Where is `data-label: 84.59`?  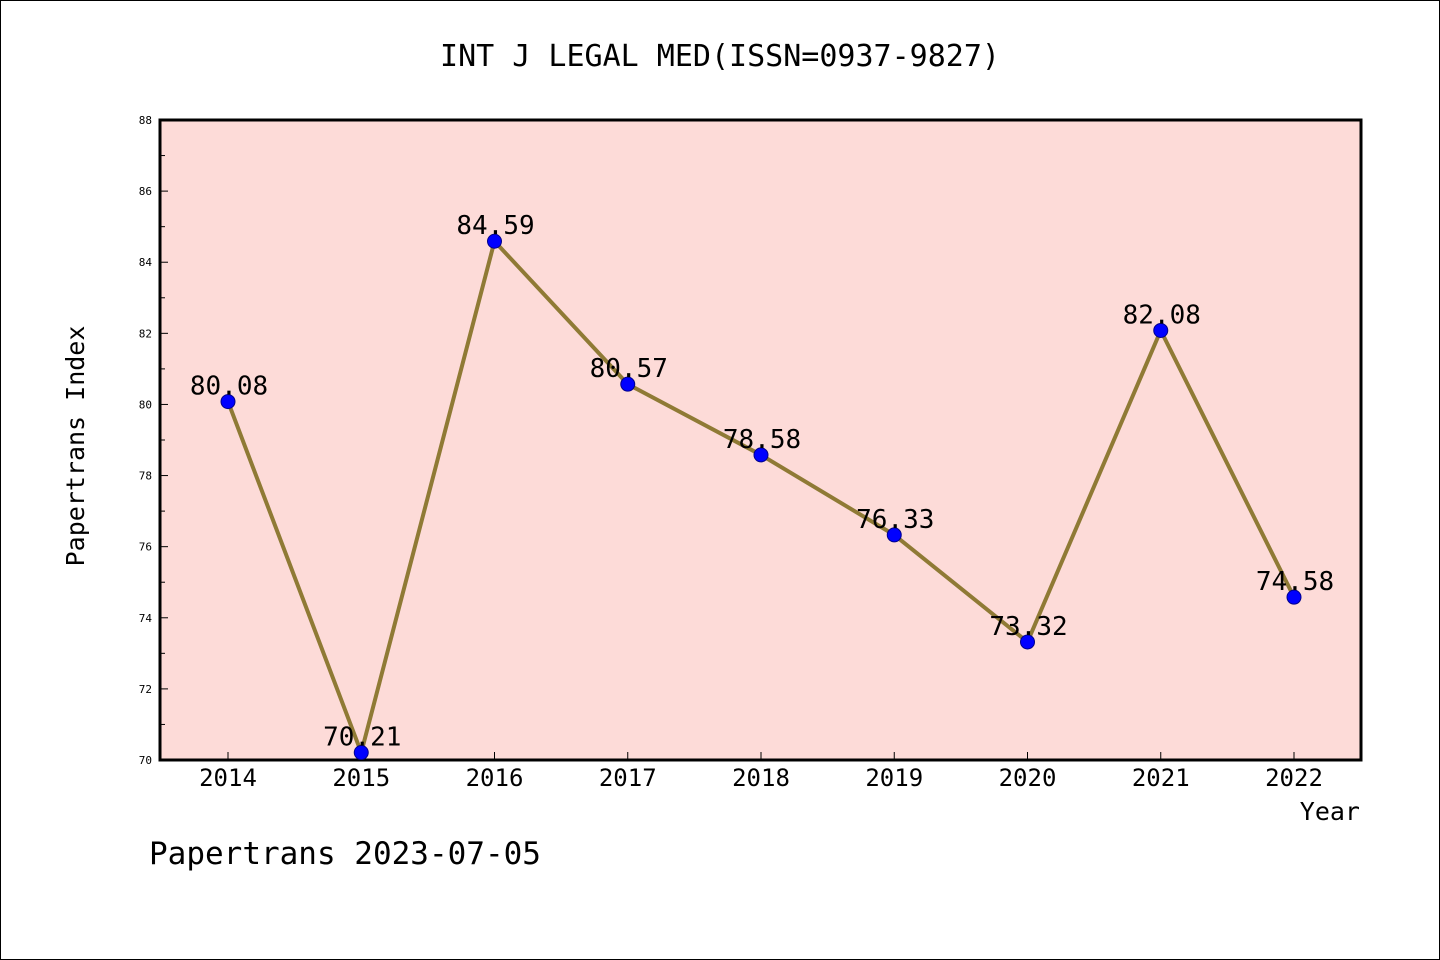
data-label: 84.59 is located at coordinates (495, 226).